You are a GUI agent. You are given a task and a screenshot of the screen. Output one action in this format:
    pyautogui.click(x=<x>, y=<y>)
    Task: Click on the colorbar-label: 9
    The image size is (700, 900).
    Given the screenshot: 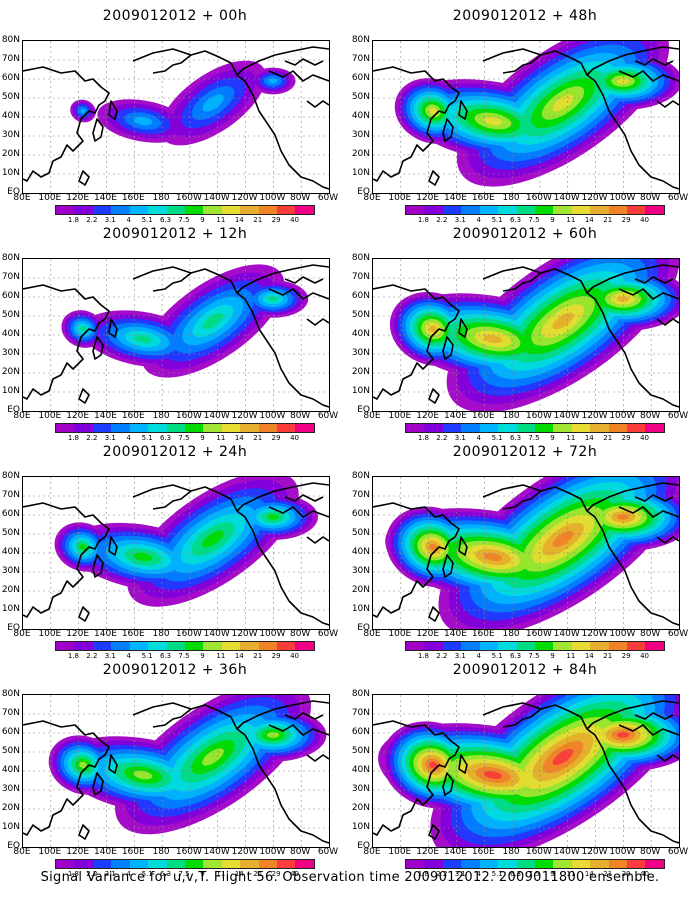 What is the action you would take?
    pyautogui.click(x=202, y=874)
    